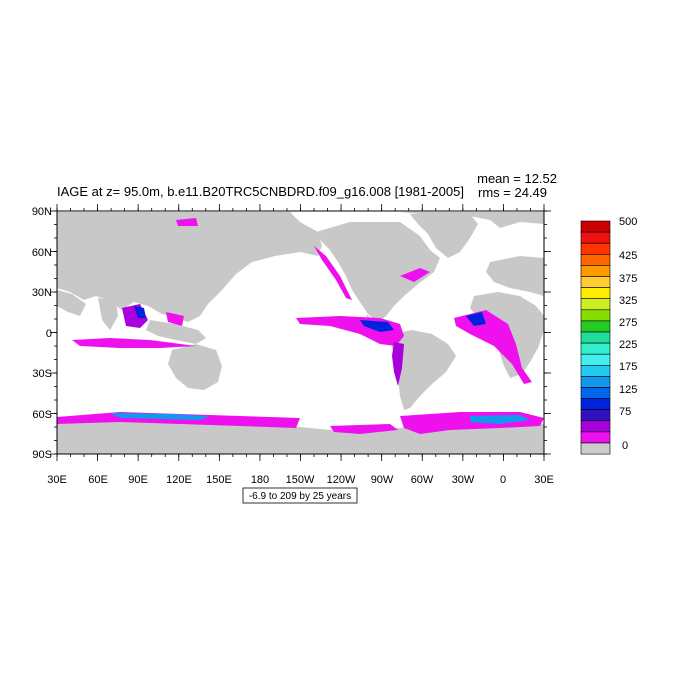  What do you see at coordinates (364, 429) in the screenshot?
I see `field-ross-sea` at bounding box center [364, 429].